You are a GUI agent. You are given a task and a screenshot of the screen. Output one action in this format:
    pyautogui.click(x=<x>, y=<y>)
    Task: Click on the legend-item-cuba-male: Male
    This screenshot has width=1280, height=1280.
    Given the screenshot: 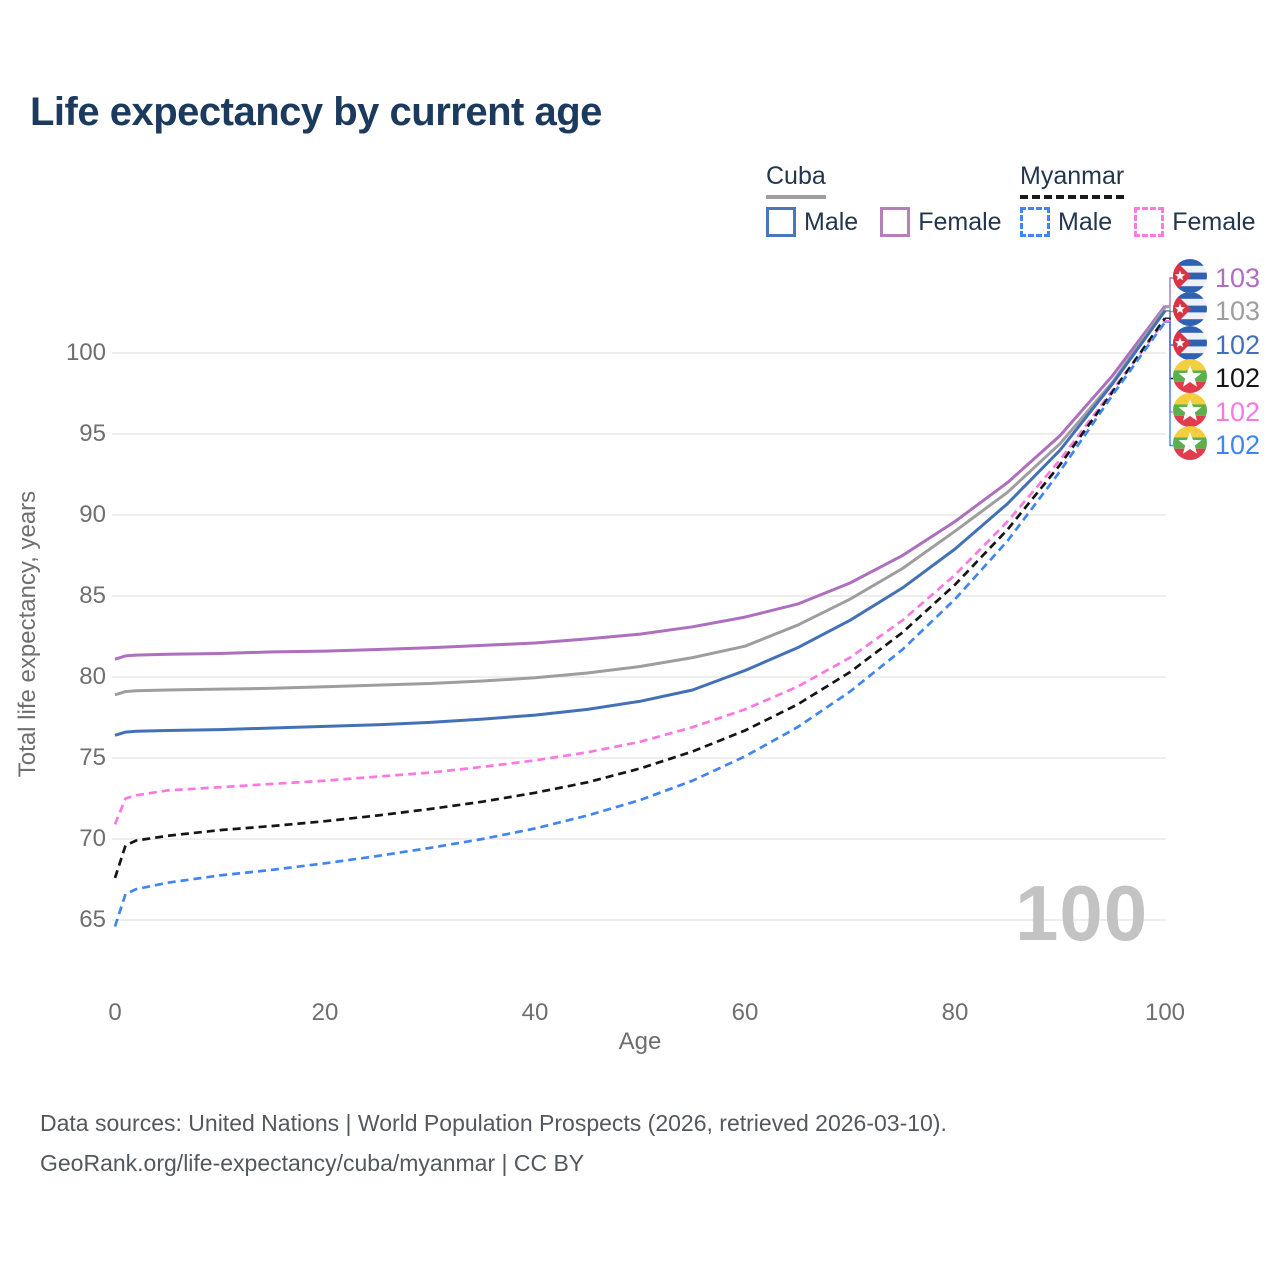 What is the action you would take?
    pyautogui.click(x=812, y=222)
    